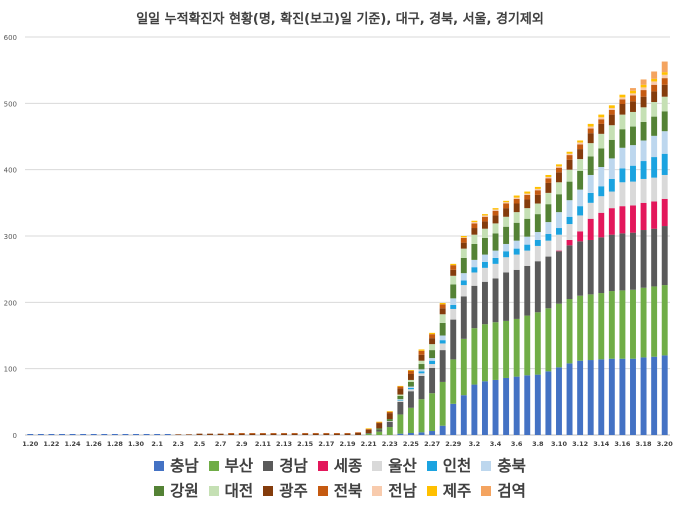 The height and width of the screenshot is (507, 680). Describe the element at coordinates (15, 436) in the screenshot. I see `y-tick-label: 0` at that location.